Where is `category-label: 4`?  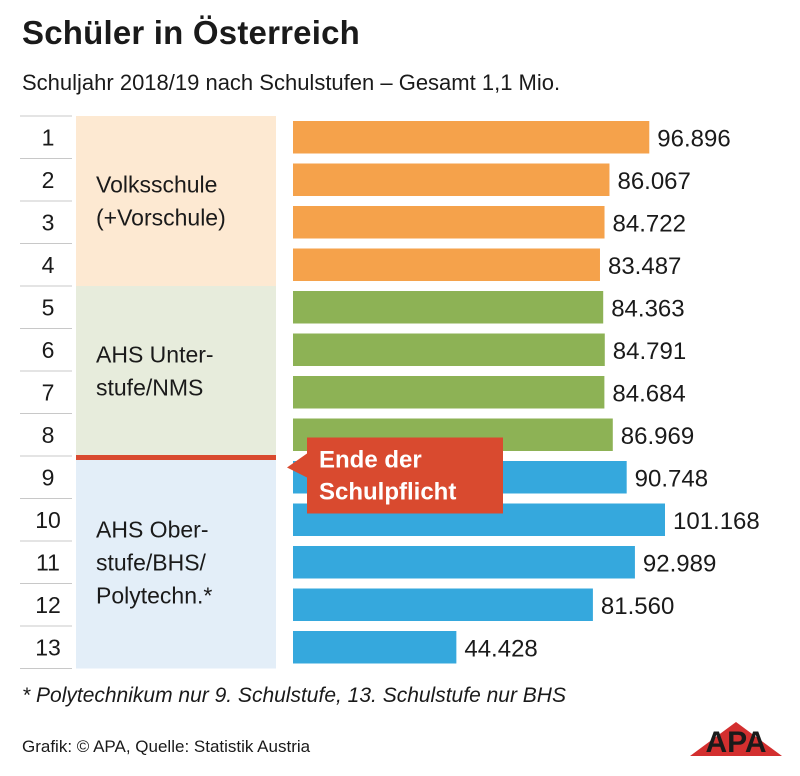
category-label: 4 is located at coordinates (48, 265).